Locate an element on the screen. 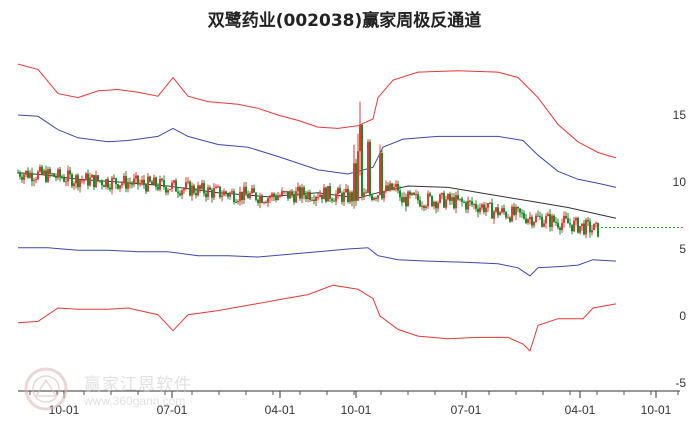  chart-title: 双鹭药业(002038)赢家周极反通道 is located at coordinates (344, 21).